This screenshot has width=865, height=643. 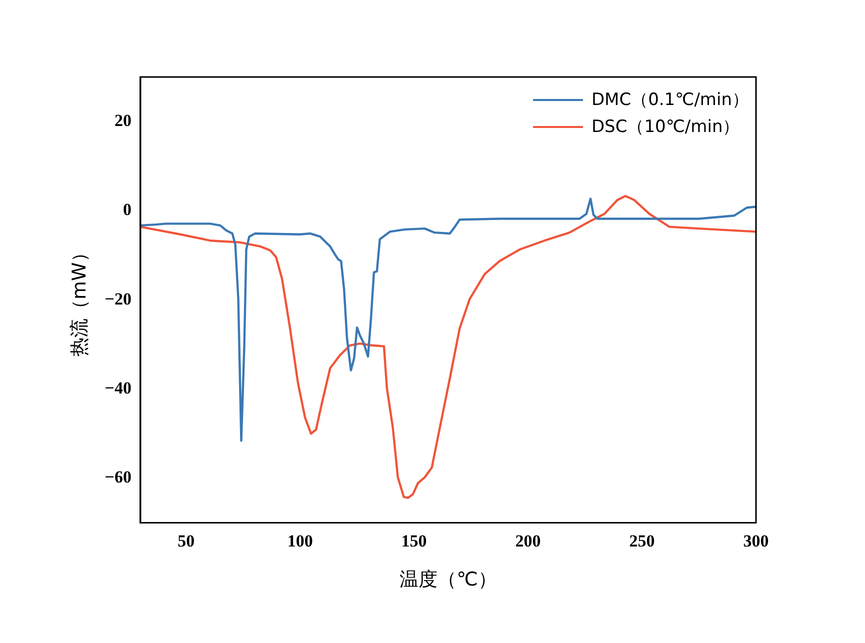 What do you see at coordinates (665, 127) in the screenshot?
I see `legend-label: DSC（10℃/min）` at bounding box center [665, 127].